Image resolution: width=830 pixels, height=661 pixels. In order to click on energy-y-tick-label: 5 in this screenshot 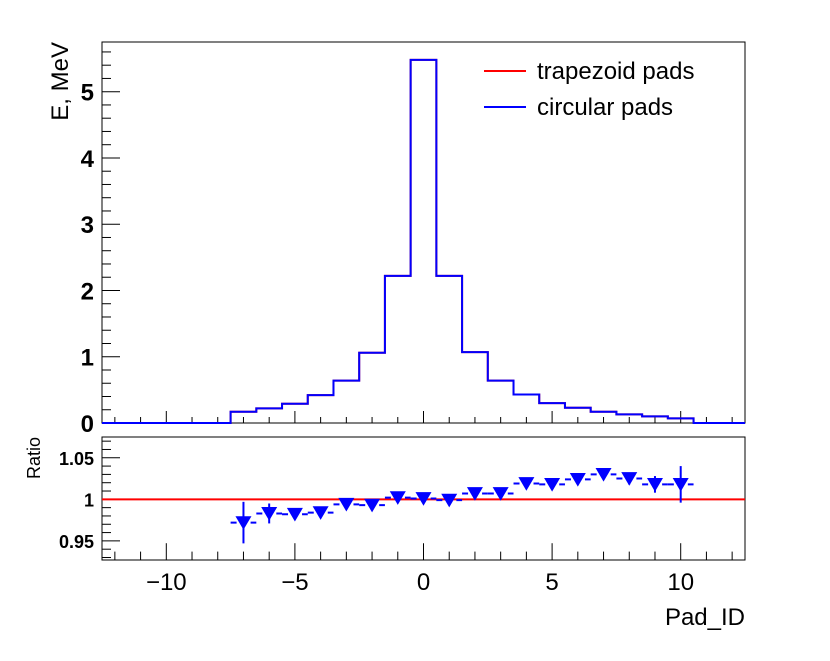, I will do `click(87, 93)`.